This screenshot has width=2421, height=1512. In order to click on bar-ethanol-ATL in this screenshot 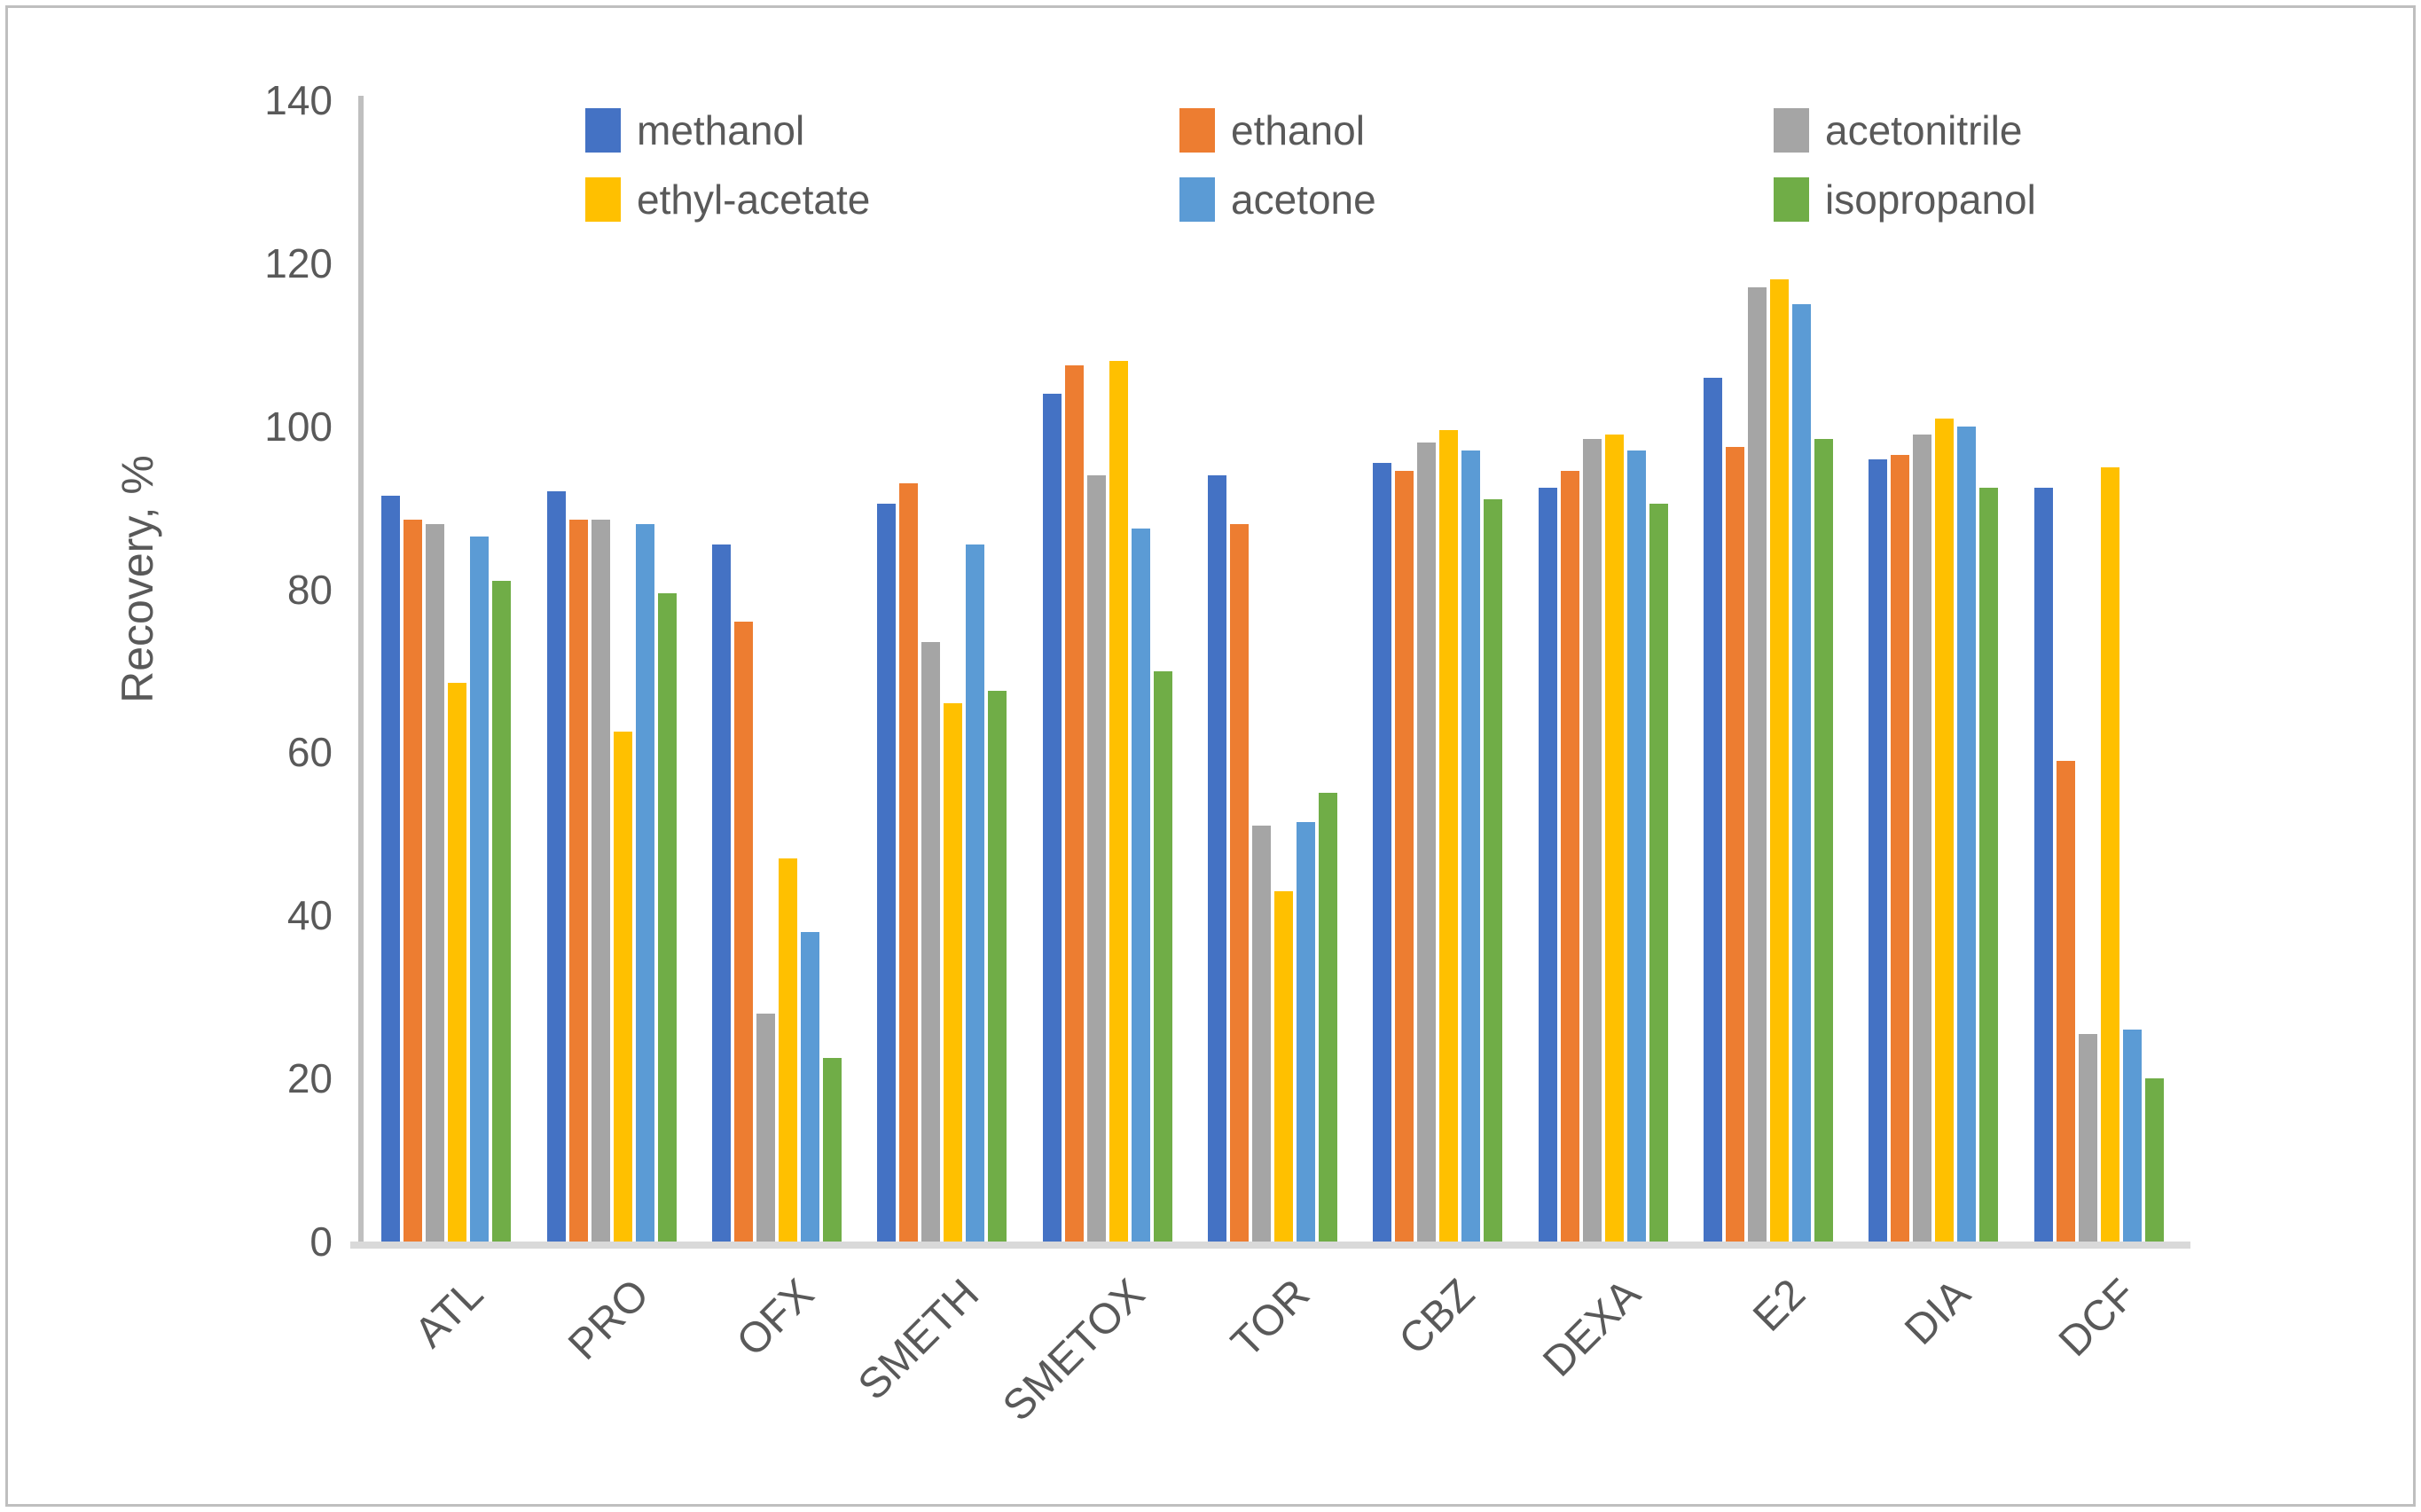, I will do `click(413, 881)`.